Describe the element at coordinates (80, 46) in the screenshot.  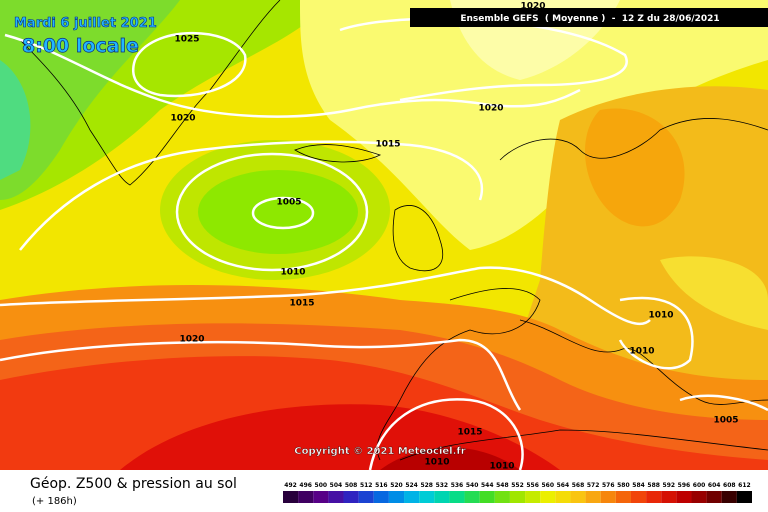
I see `forecast-time: 8:00 locale` at that location.